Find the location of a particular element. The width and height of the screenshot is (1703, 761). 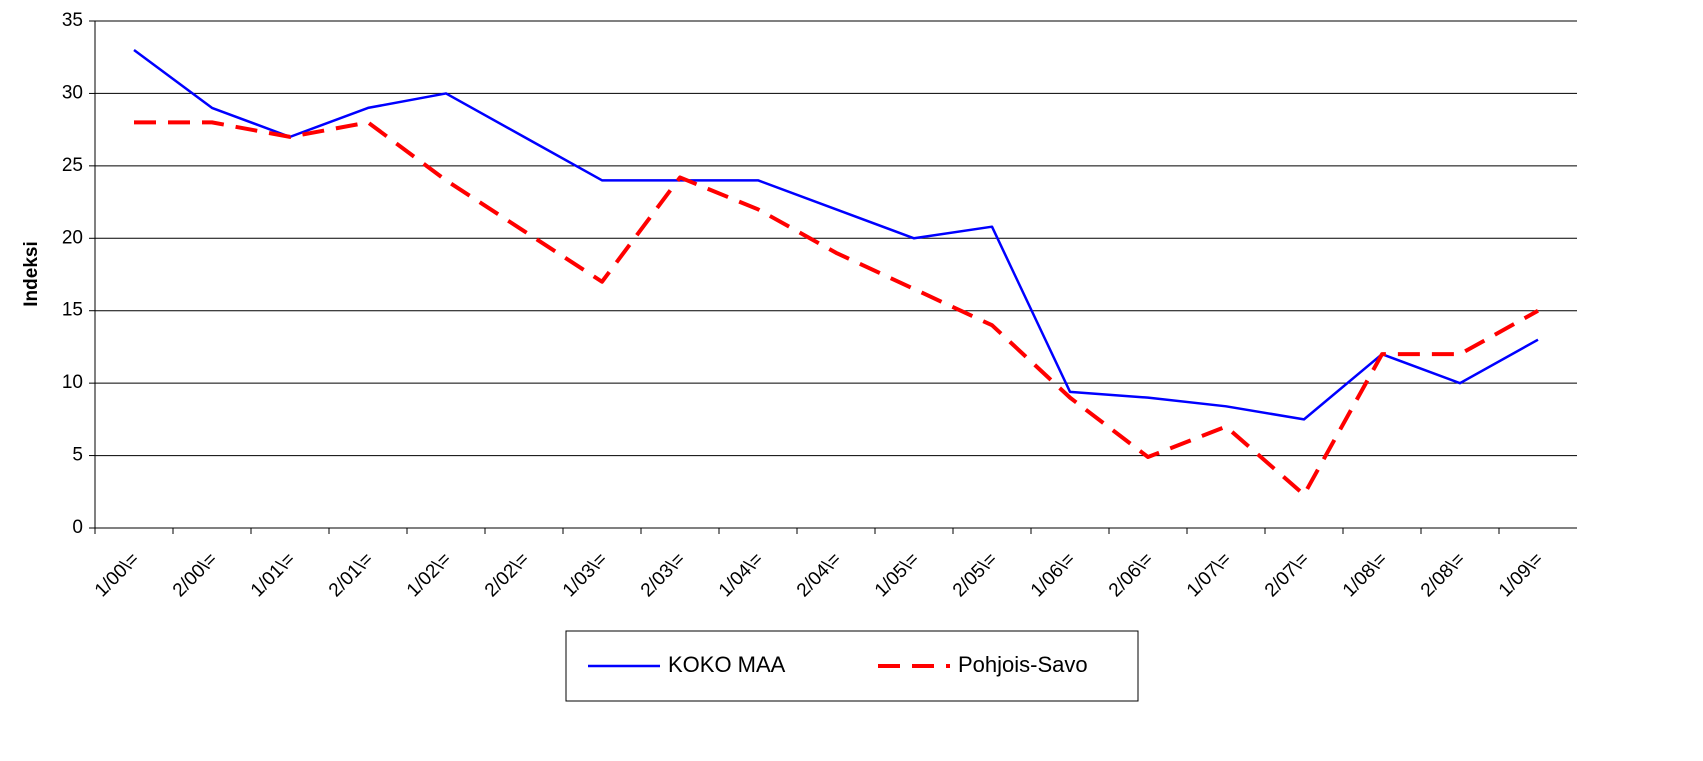

y-axis-label: Indeksi is located at coordinates (31, 273).